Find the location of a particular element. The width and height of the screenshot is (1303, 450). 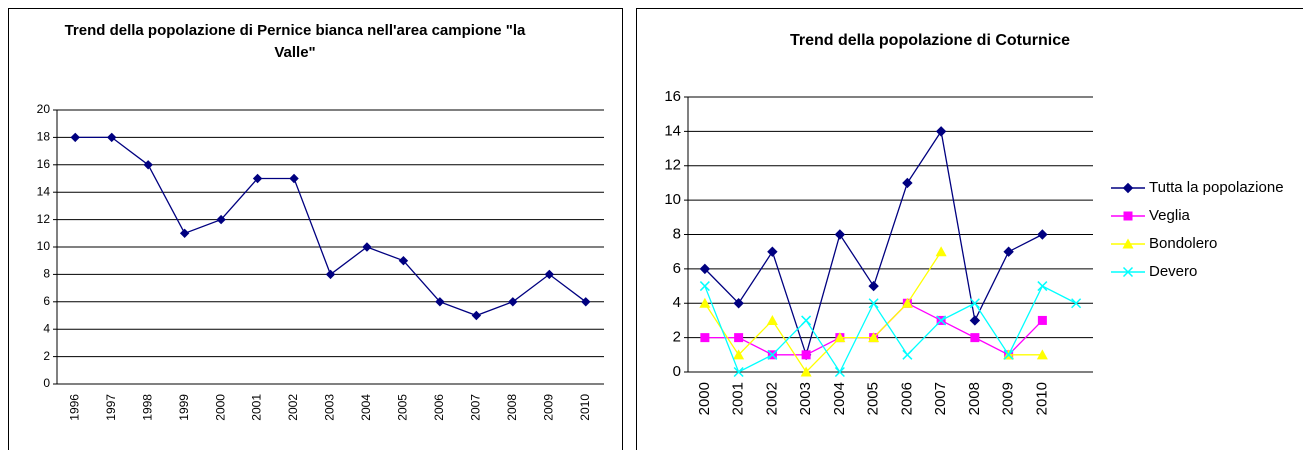

legend-label: Veglia is located at coordinates (1170, 215).